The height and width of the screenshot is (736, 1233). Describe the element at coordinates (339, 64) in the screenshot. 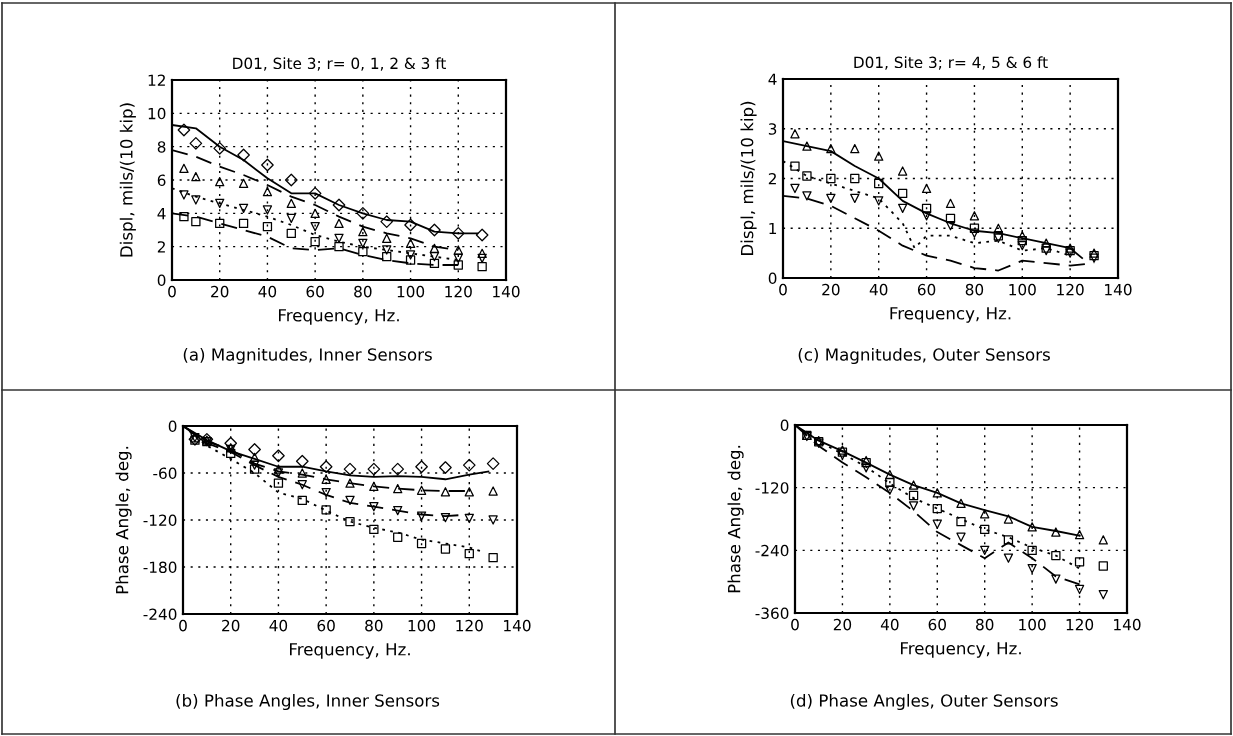

I see `chart-title: D01, Site 3; r= 0, 1, 2 & 3 ft` at that location.